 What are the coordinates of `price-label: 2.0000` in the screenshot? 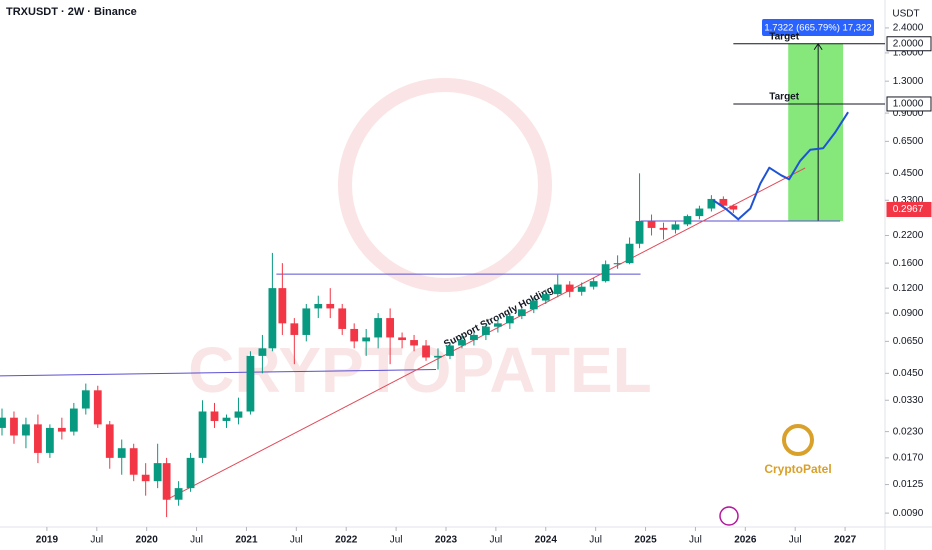 It's located at (908, 43).